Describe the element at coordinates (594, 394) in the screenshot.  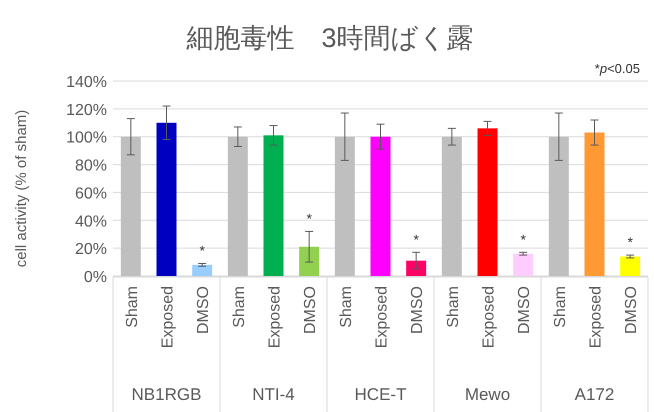
I see `text: A172` at that location.